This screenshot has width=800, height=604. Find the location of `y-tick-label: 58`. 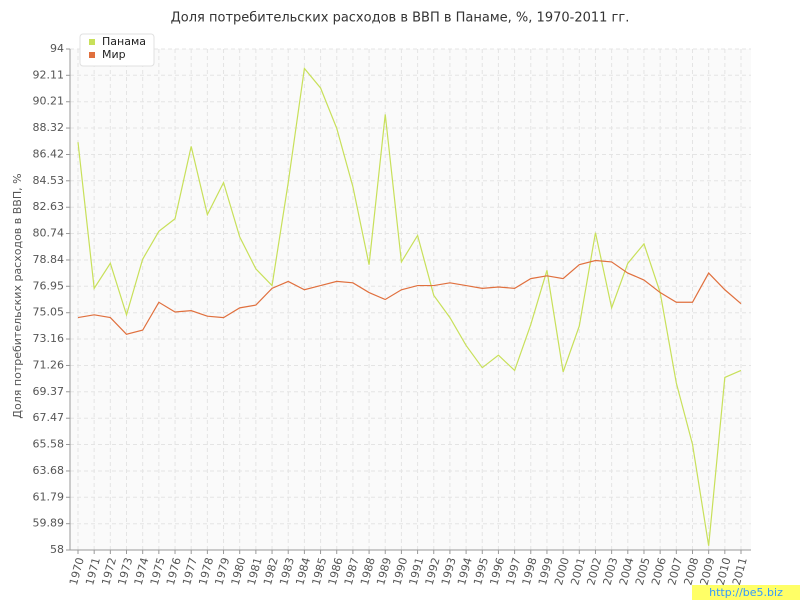

y-tick-label: 58 is located at coordinates (57, 549).